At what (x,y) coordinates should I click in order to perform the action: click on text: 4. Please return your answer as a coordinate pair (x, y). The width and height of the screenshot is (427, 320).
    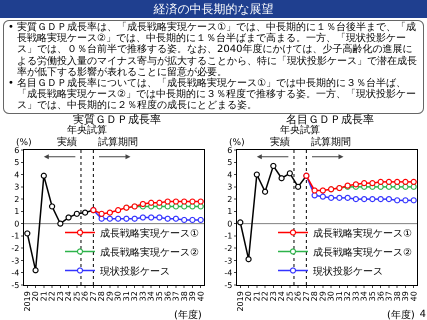
    Looking at the image, I should click on (423, 314).